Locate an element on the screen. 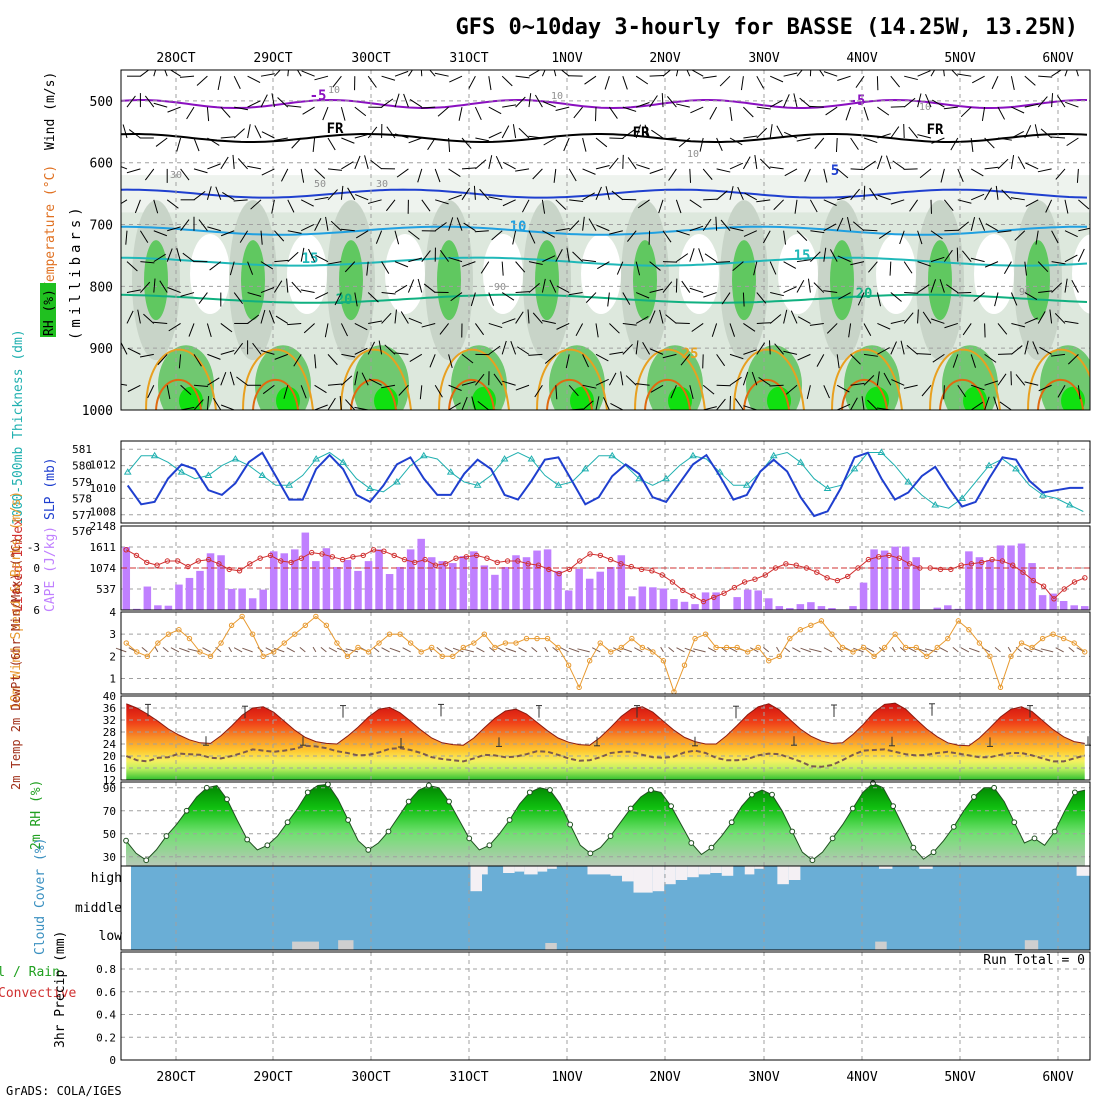 The width and height of the screenshot is (1100, 1100). wind-speed-series is located at coordinates (605, 654).